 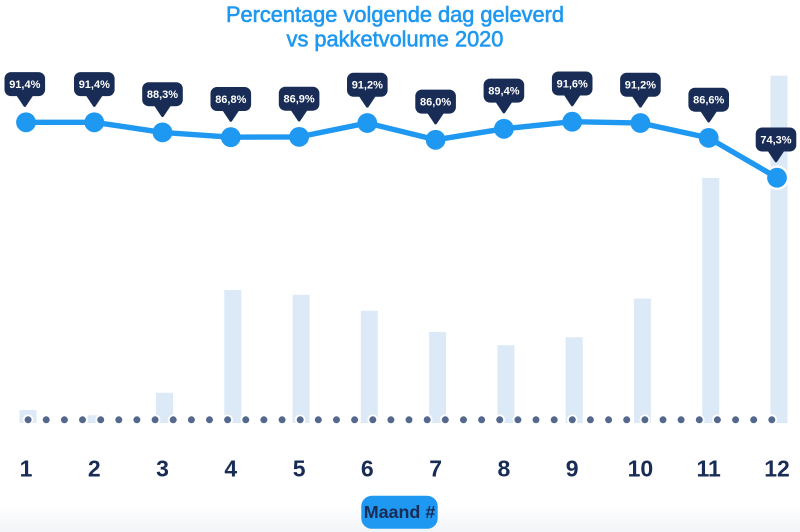 What do you see at coordinates (572, 84) in the screenshot?
I see `svg-text: 91,6%` at bounding box center [572, 84].